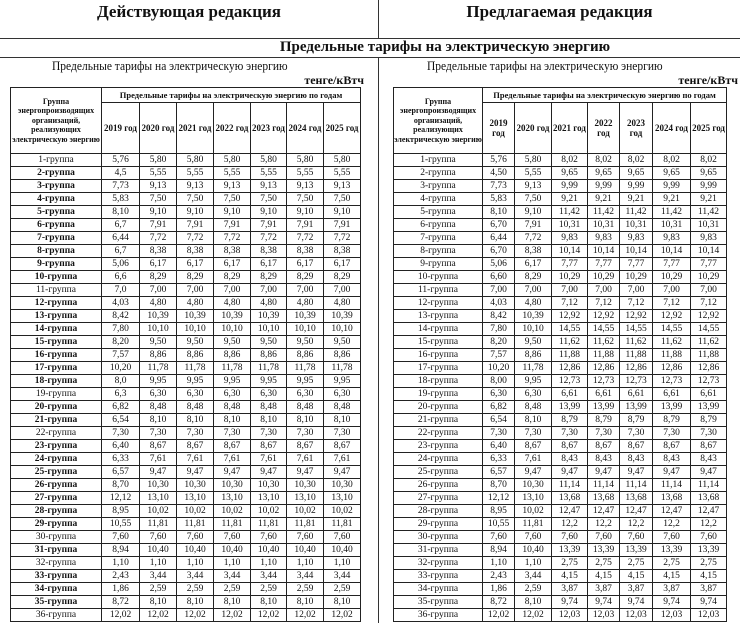  I want to click on table-row: 6-группа 6,7 7,91 7,91 7,91 7,91 7,91 7,91, so click(186, 225).